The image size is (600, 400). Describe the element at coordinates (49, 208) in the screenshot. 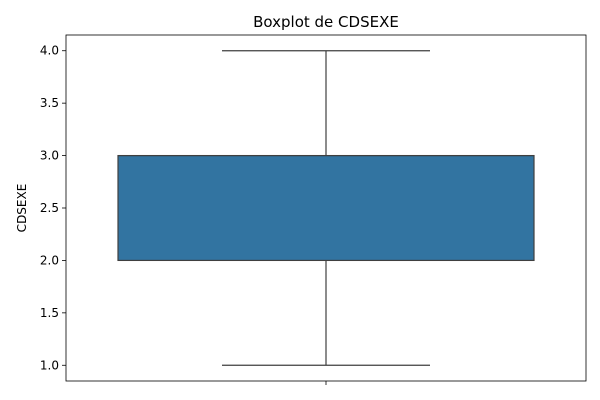

I see `y-tick-label: 2.5` at that location.